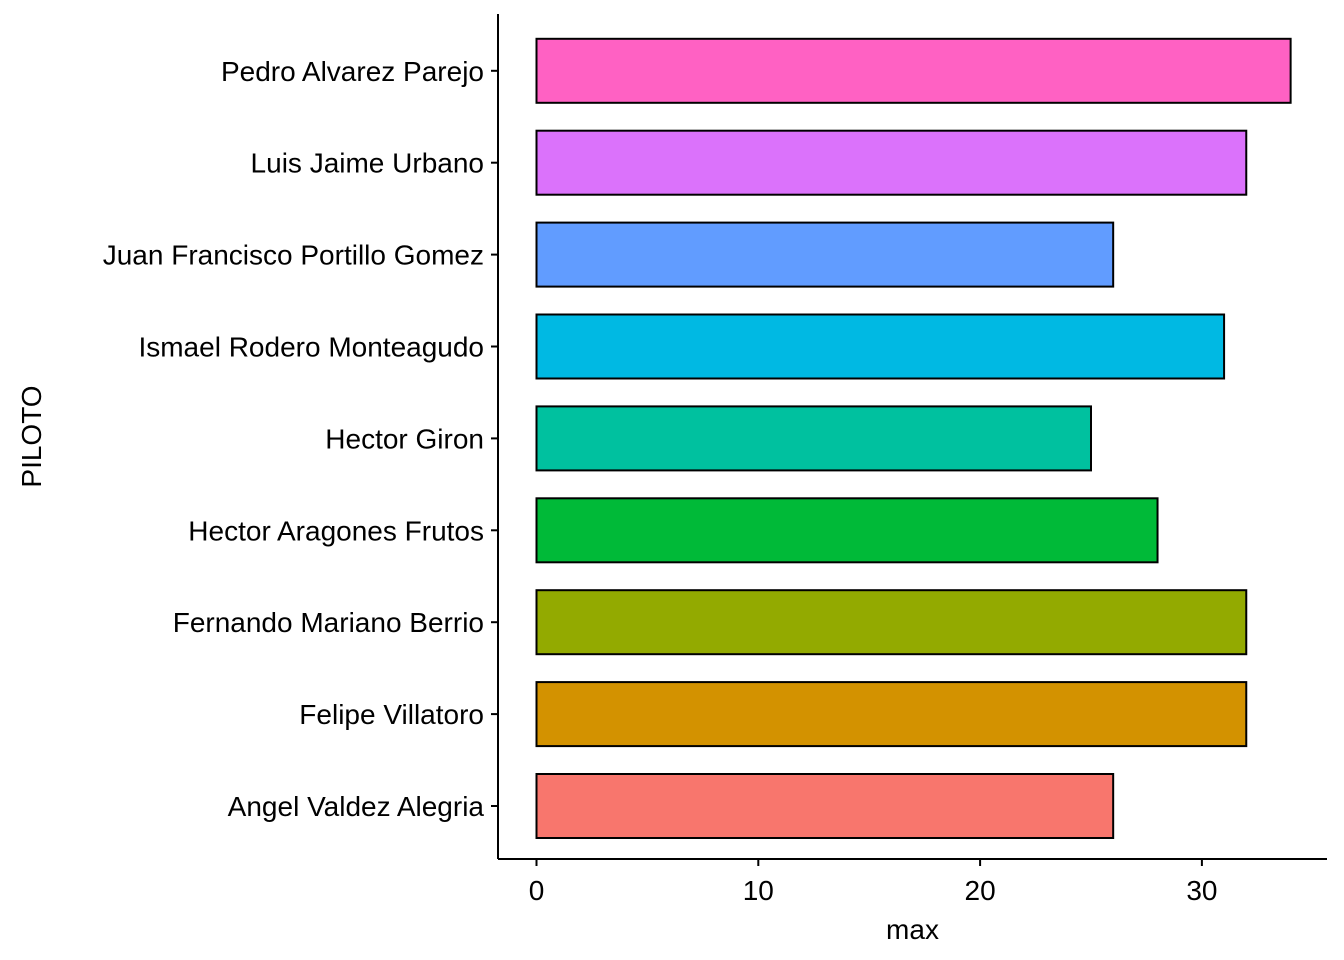 Image resolution: width=1344 pixels, height=960 pixels. I want to click on y-tick-label: Fernando Mariano Berrio, so click(328, 622).